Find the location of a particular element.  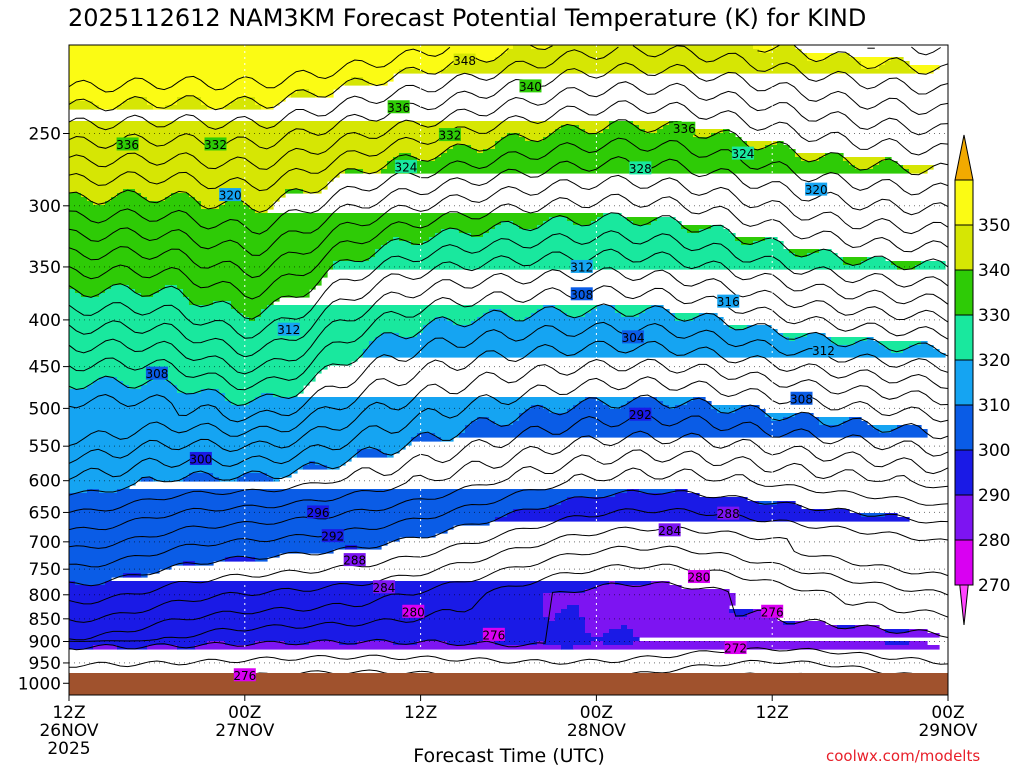

contour-label: 280 is located at coordinates (413, 612).